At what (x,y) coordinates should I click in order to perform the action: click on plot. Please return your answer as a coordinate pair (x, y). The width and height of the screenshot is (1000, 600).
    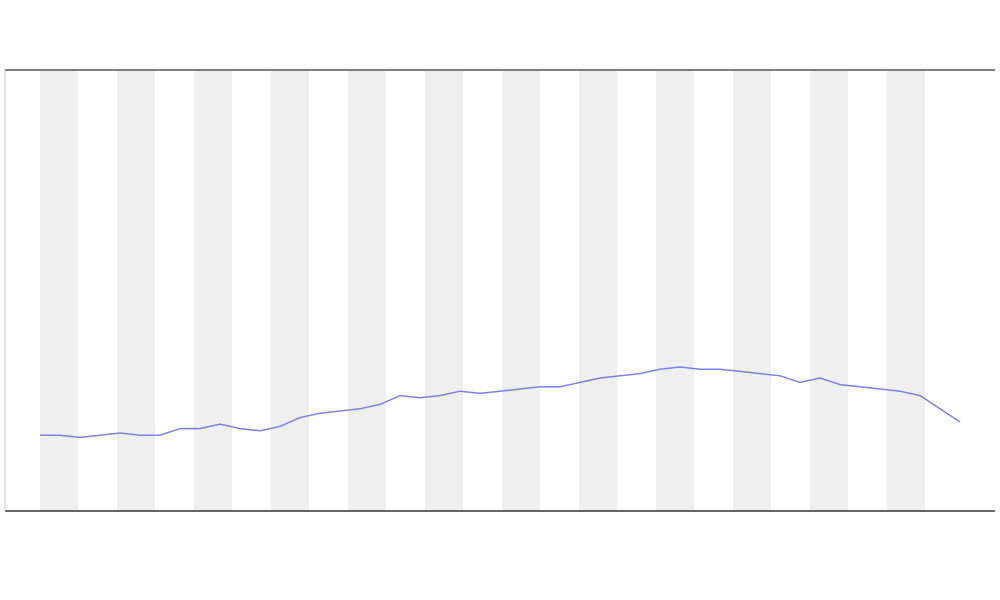
    Looking at the image, I should click on (500, 402).